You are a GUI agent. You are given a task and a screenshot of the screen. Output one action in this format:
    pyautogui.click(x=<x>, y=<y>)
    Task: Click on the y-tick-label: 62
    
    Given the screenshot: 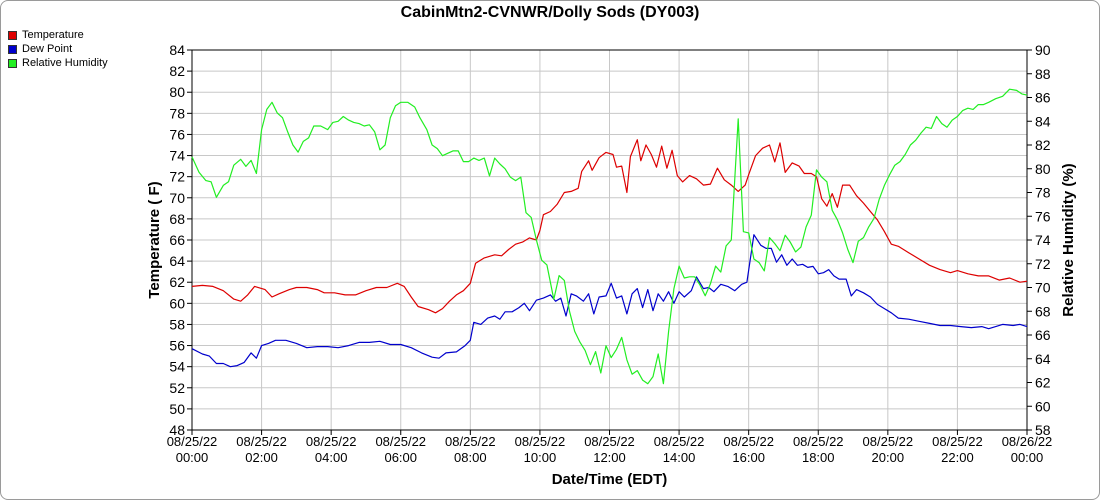 What is the action you would take?
    pyautogui.click(x=177, y=282)
    